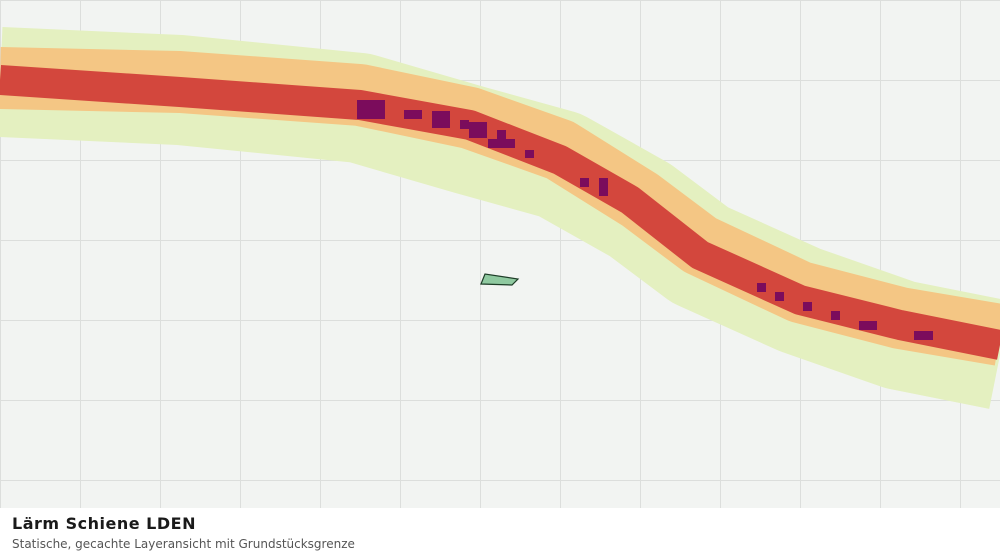 This screenshot has height=560, width=1000. Describe the element at coordinates (500, 279) in the screenshot. I see `parcel-boundary` at that location.